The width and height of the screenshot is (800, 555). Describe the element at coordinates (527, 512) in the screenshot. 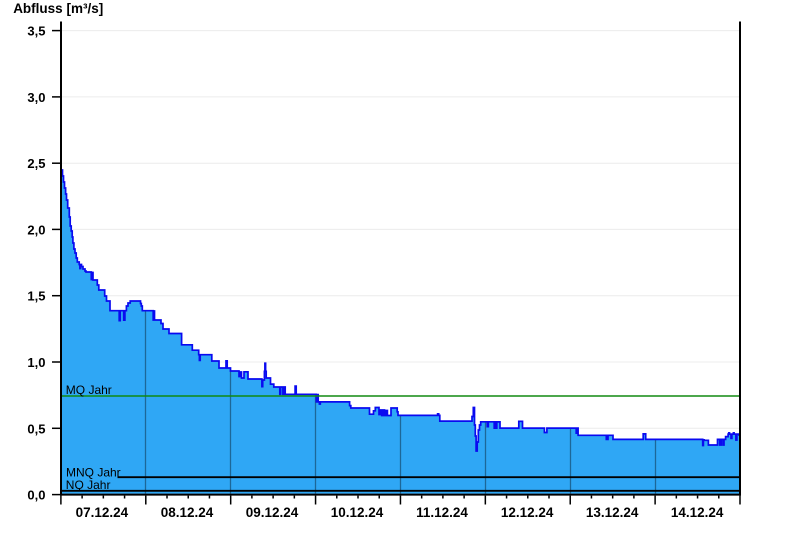

I see `svg-text: 12.12.24` at that location.